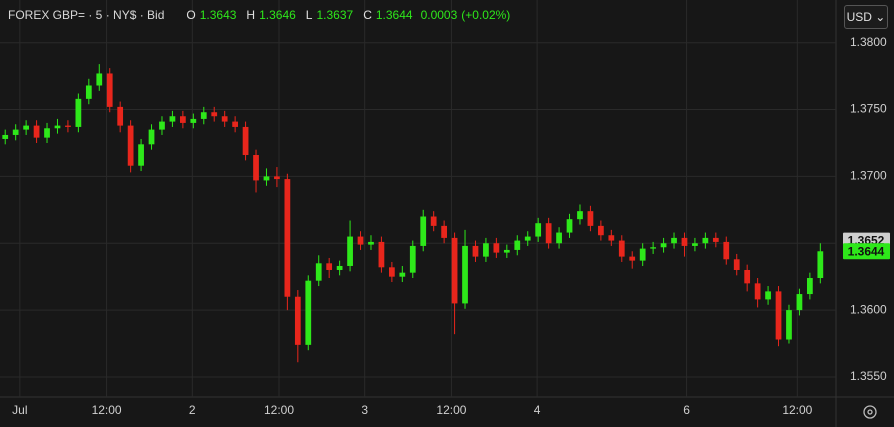  I want to click on y-tick-label: 1.3700, so click(868, 176).